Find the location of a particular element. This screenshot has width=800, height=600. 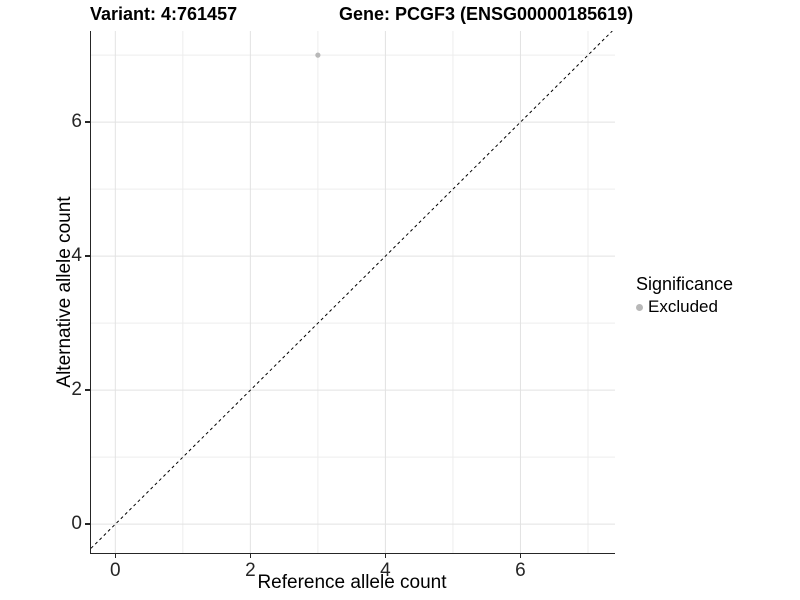

legend-item-label: Excluded is located at coordinates (683, 306).